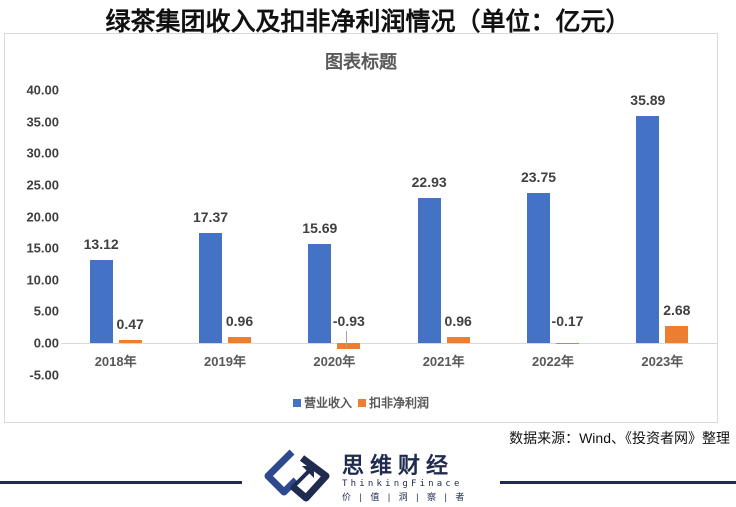 Image resolution: width=736 pixels, height=507 pixels. What do you see at coordinates (44, 375) in the screenshot?
I see `y-tick-label: -5.00` at bounding box center [44, 375].